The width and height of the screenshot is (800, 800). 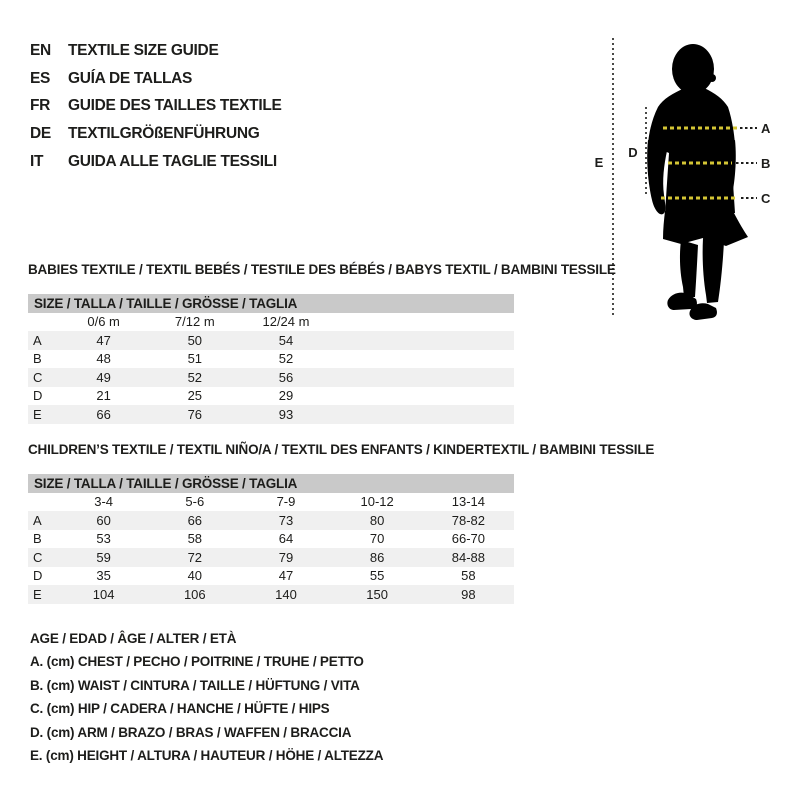 I want to click on col-header: 7/12 m, so click(x=194, y=322).